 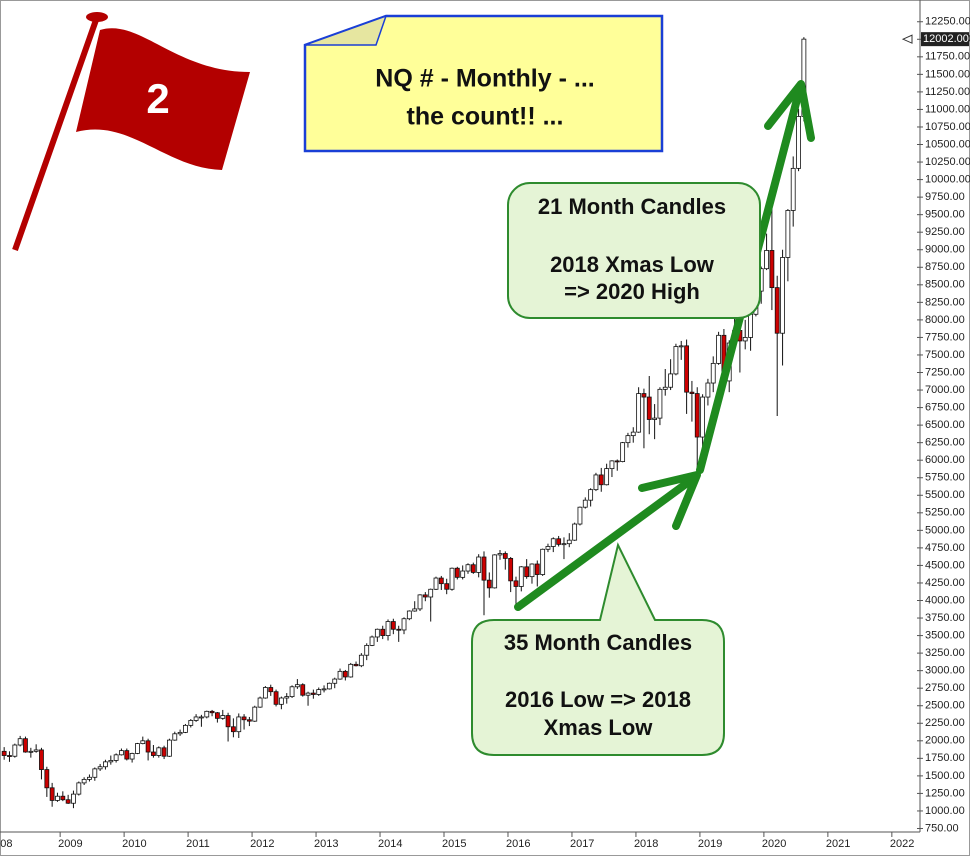 What do you see at coordinates (598, 642) in the screenshot?
I see `callout-text: 35 Month Candles` at bounding box center [598, 642].